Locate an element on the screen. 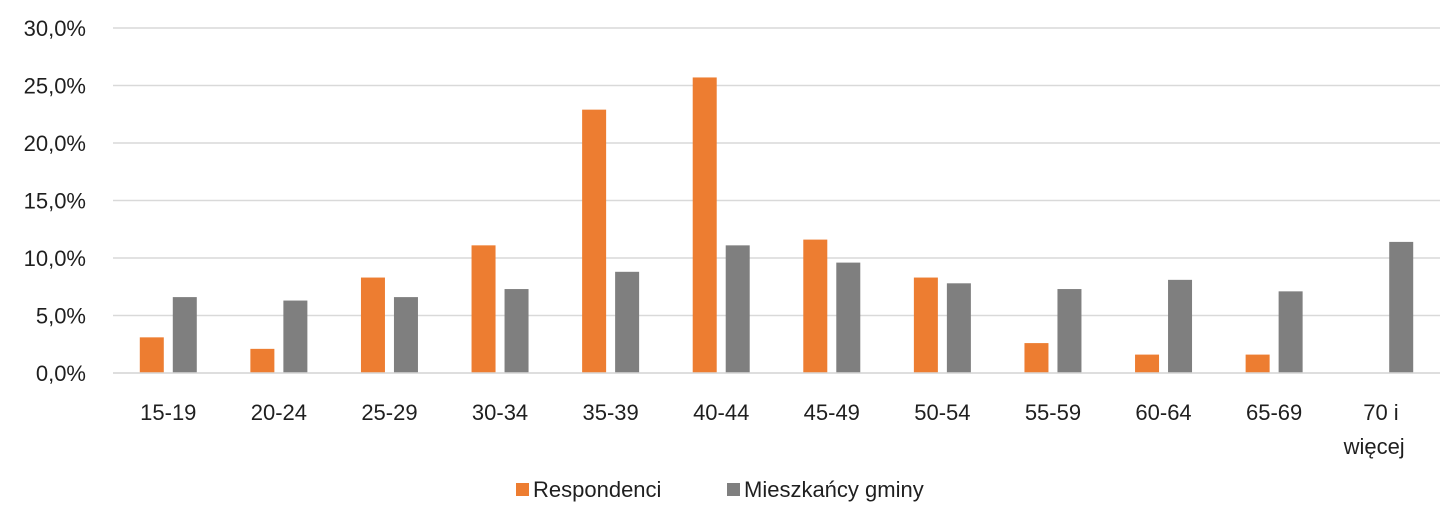 The height and width of the screenshot is (519, 1442). x-tick-label: 45-49 is located at coordinates (832, 412).